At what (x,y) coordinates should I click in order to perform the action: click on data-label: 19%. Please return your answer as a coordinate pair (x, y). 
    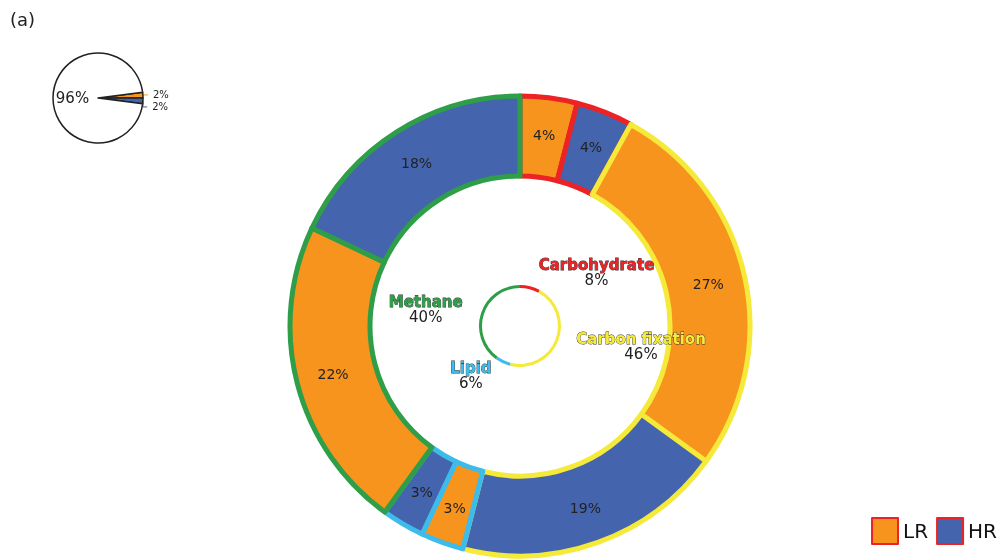
    Looking at the image, I should click on (585, 507).